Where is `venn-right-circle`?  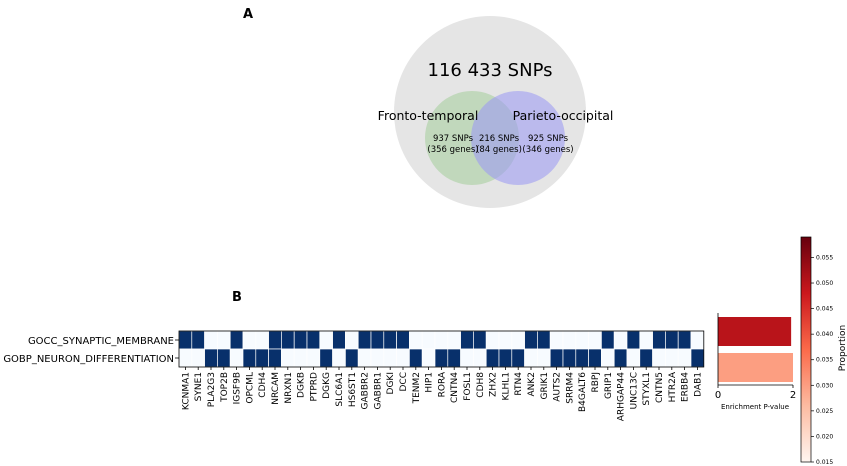
venn-right-circle is located at coordinates (518, 138).